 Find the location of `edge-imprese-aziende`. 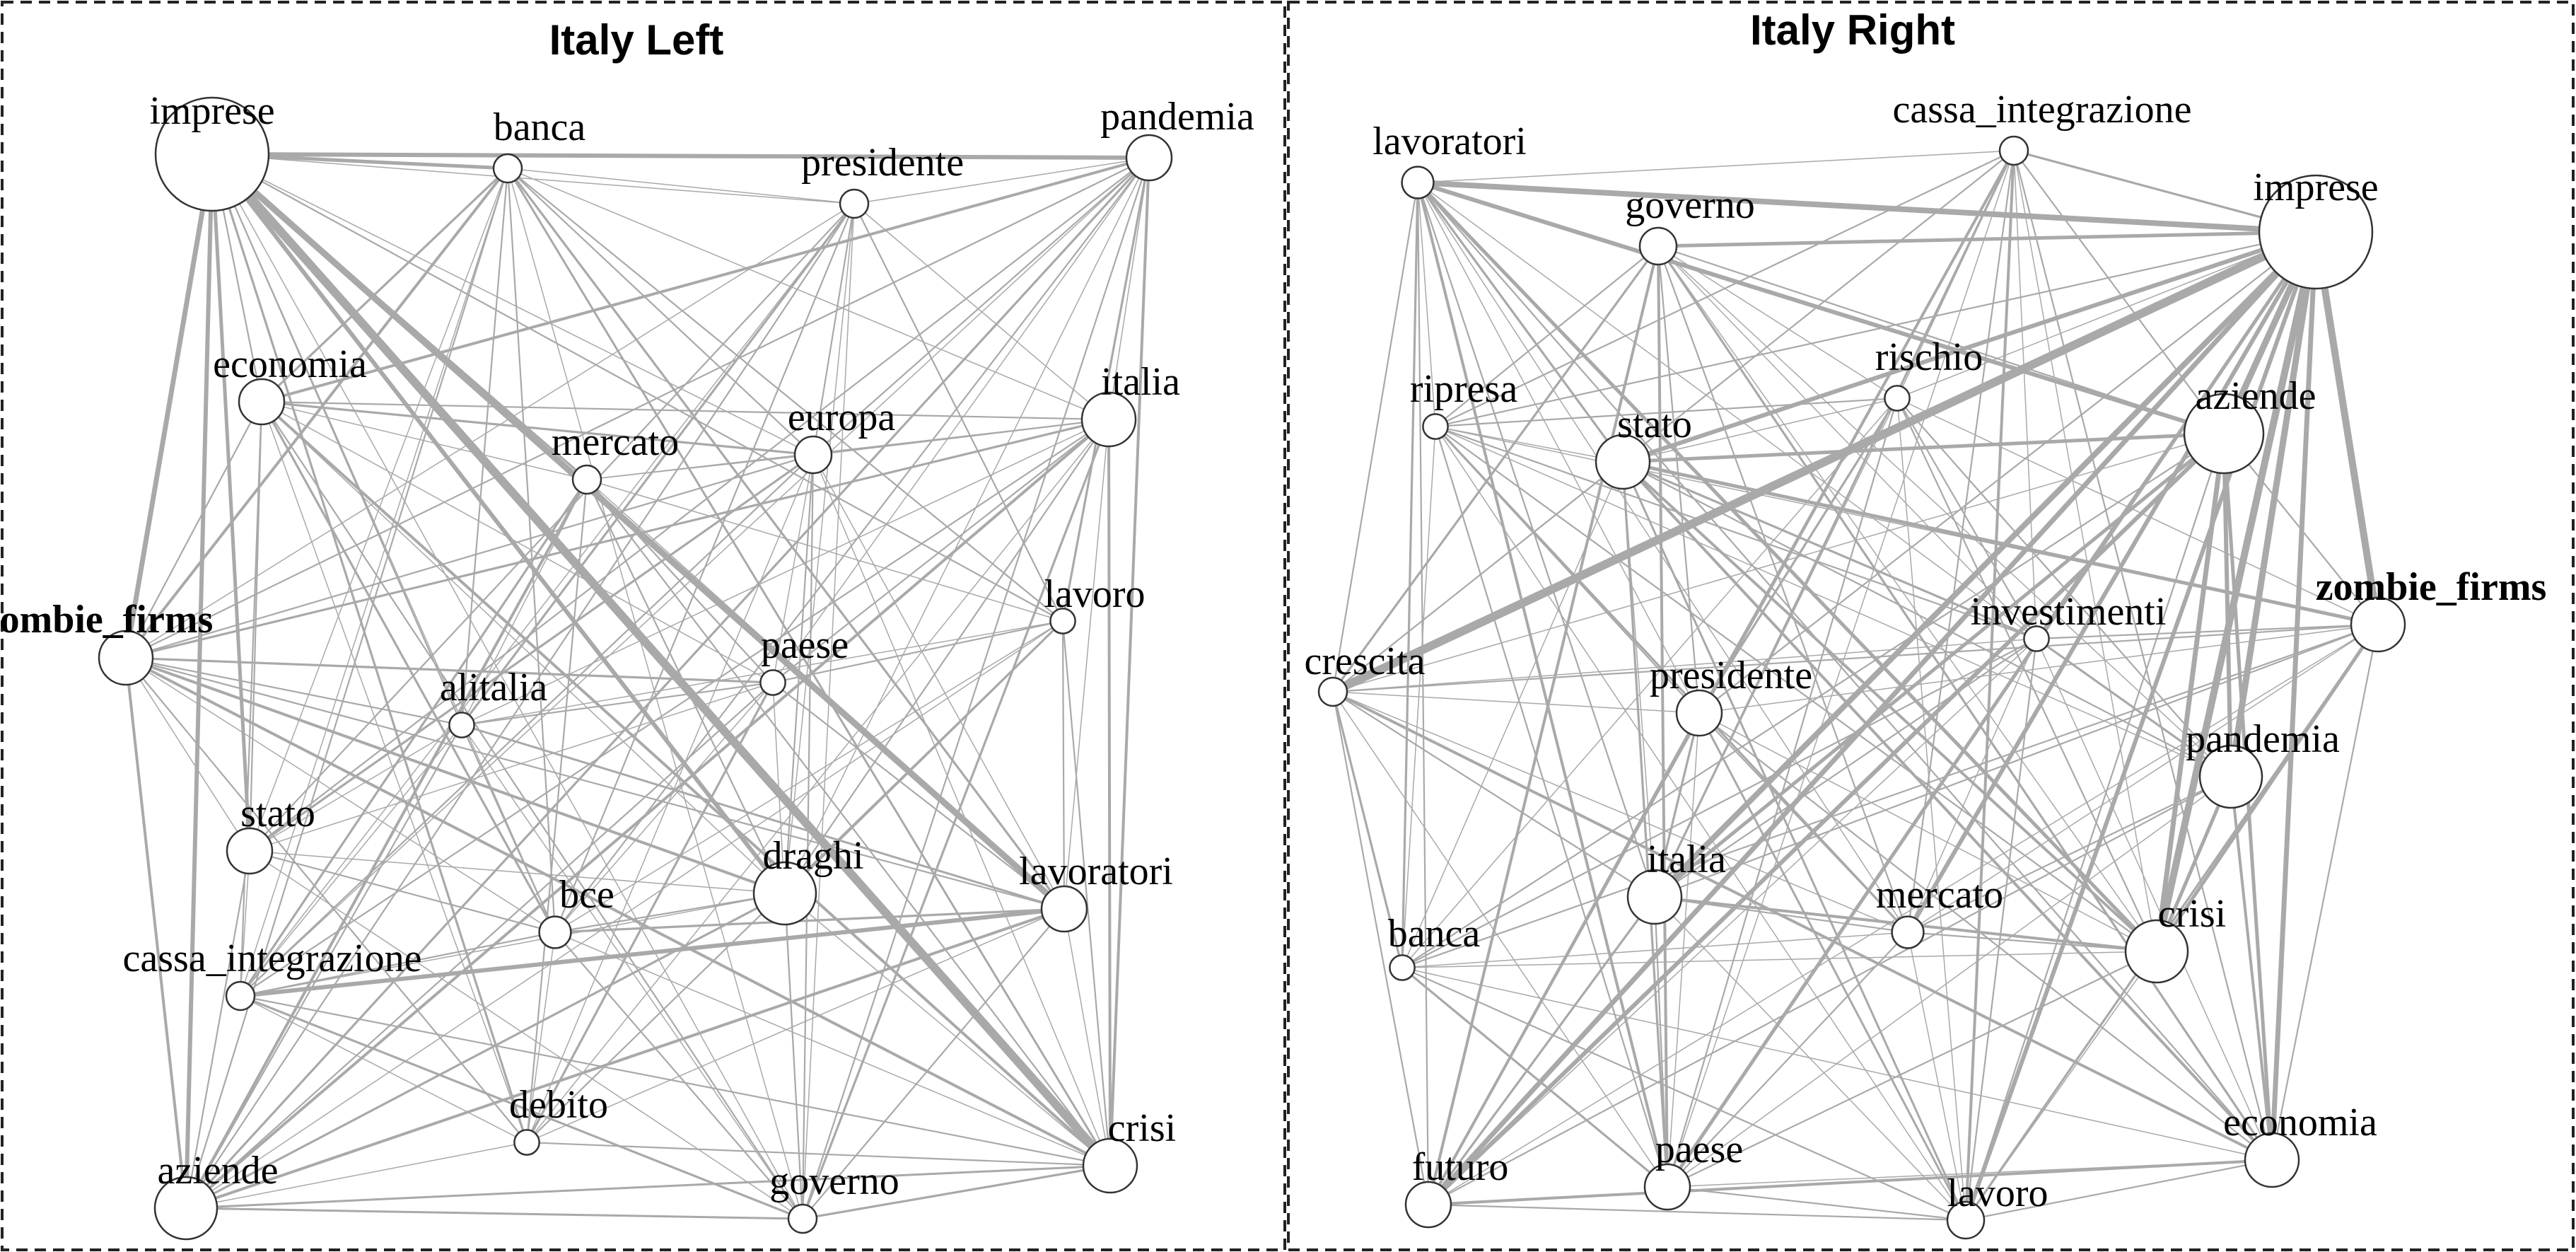

edge-imprese-aziende is located at coordinates (199, 681).